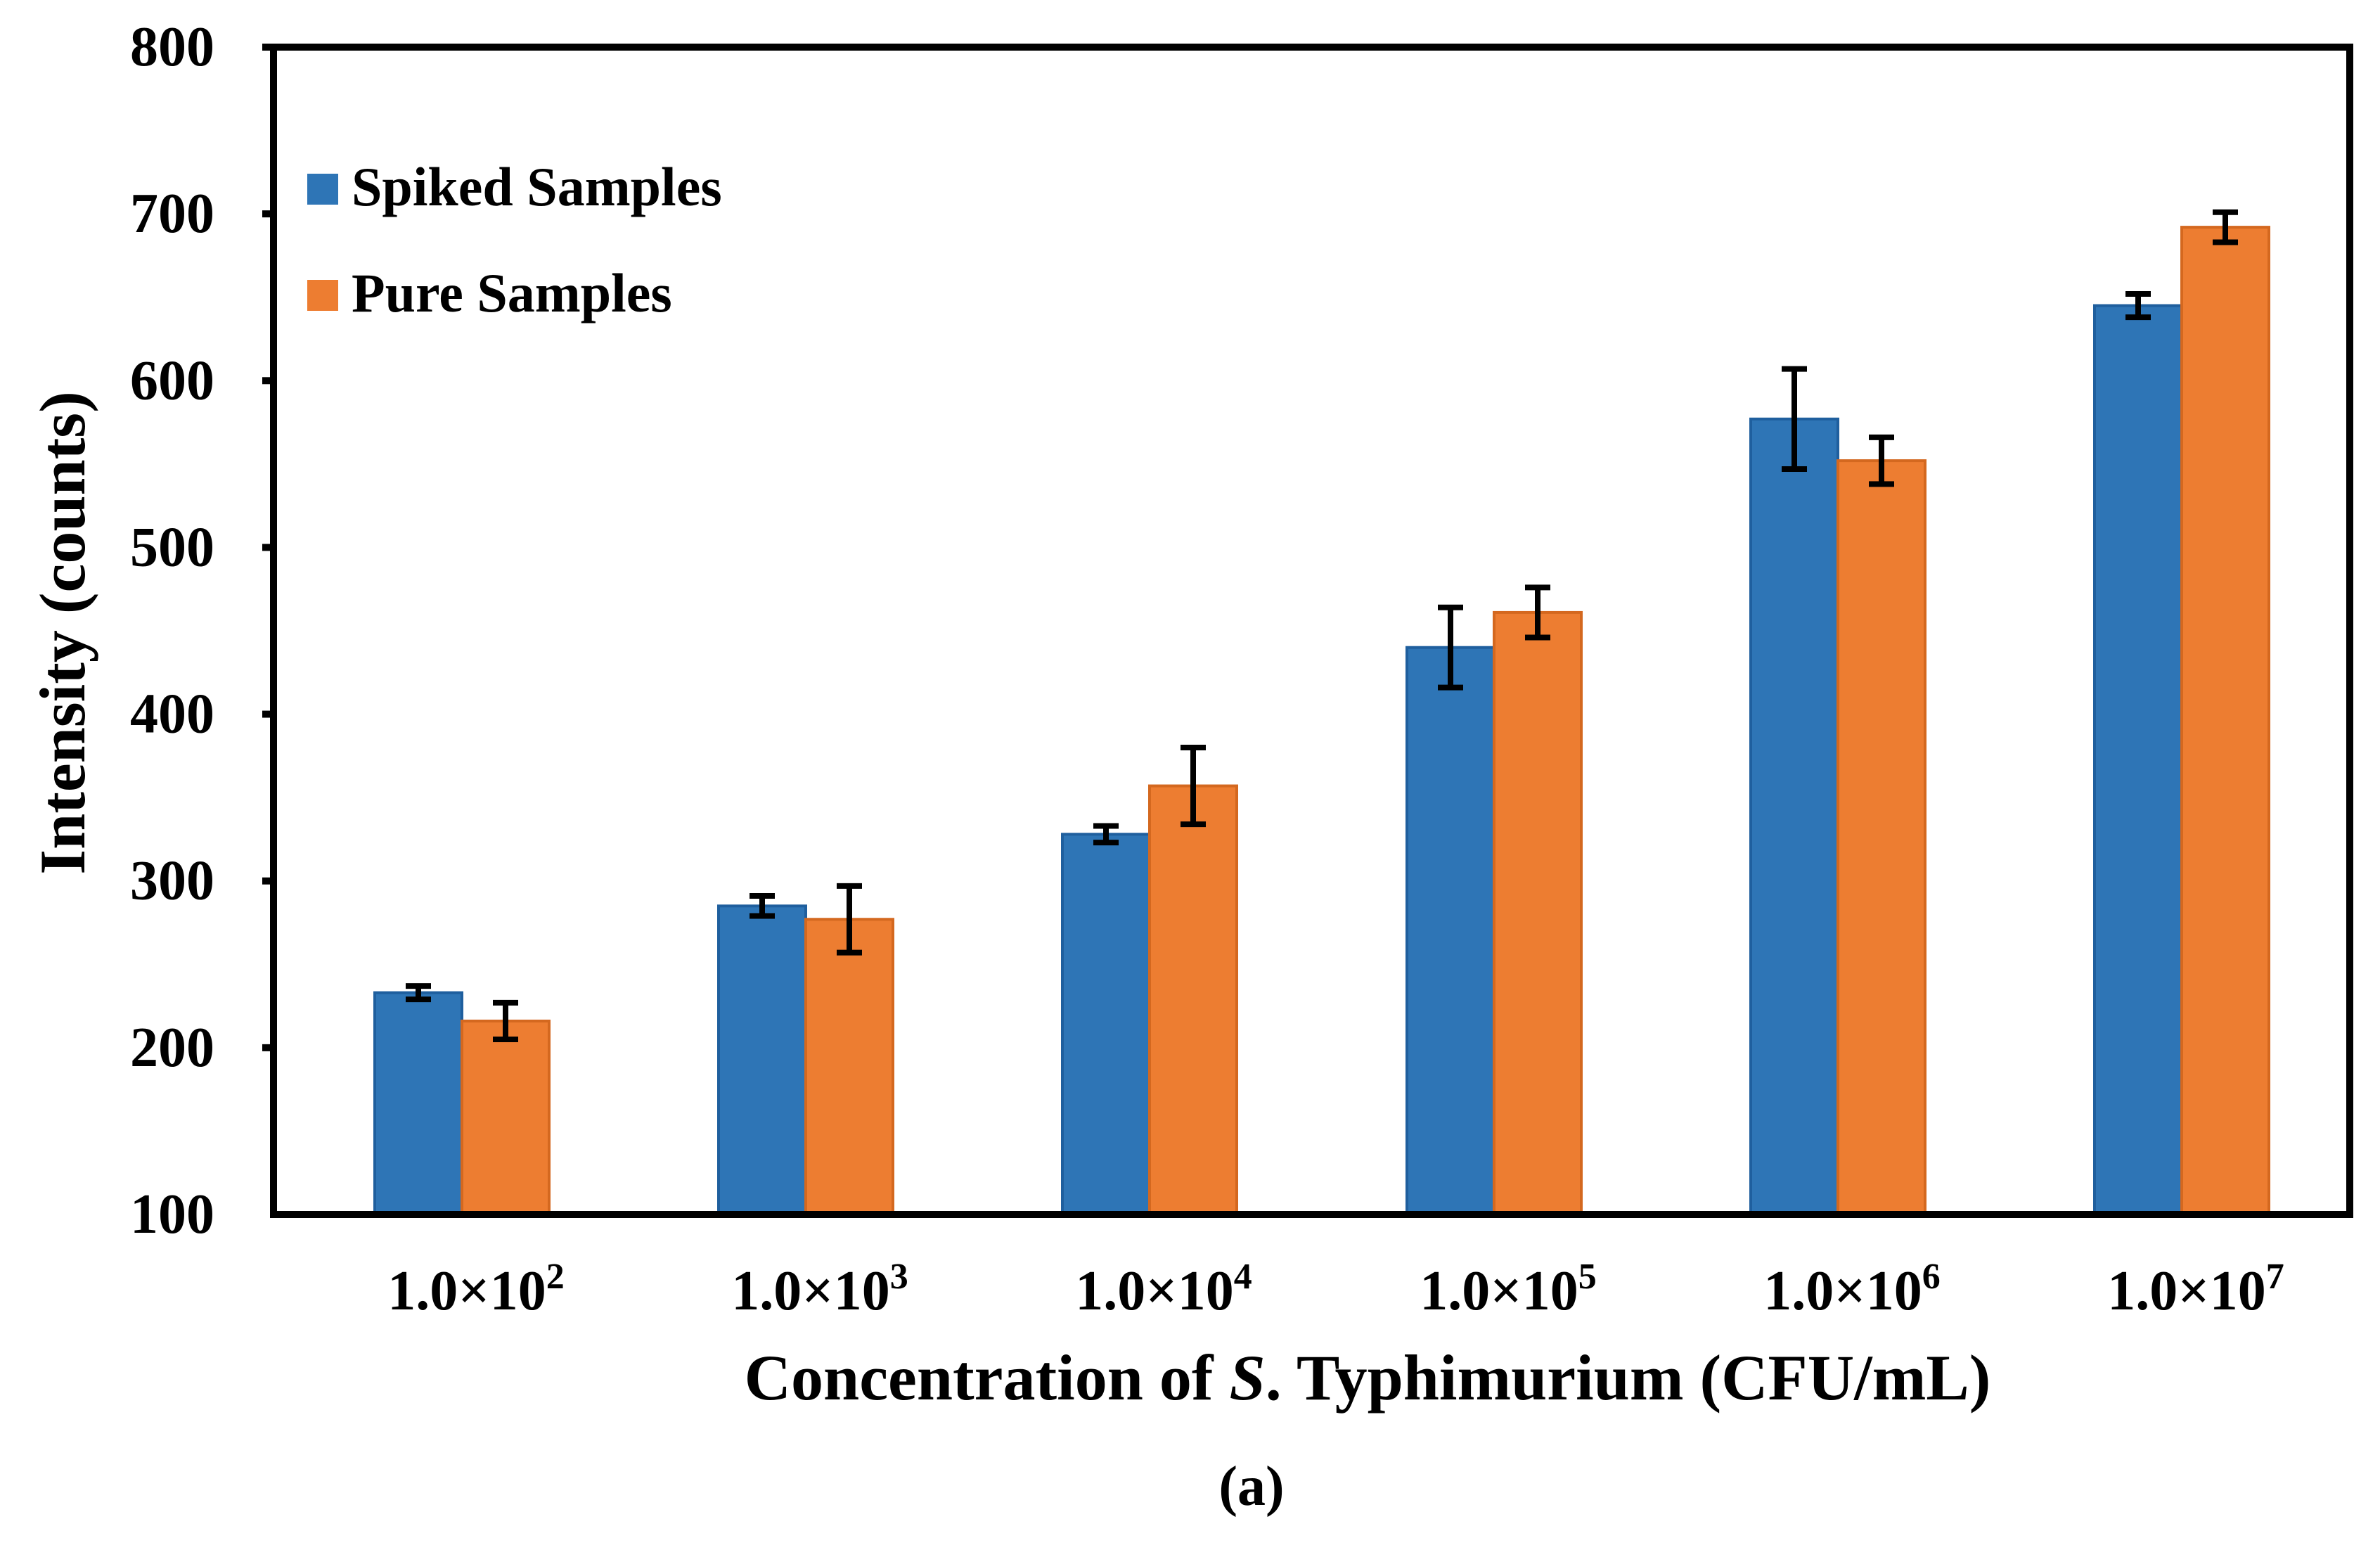 The width and height of the screenshot is (2380, 1545). I want to click on y-tick-label: 600, so click(172, 380).